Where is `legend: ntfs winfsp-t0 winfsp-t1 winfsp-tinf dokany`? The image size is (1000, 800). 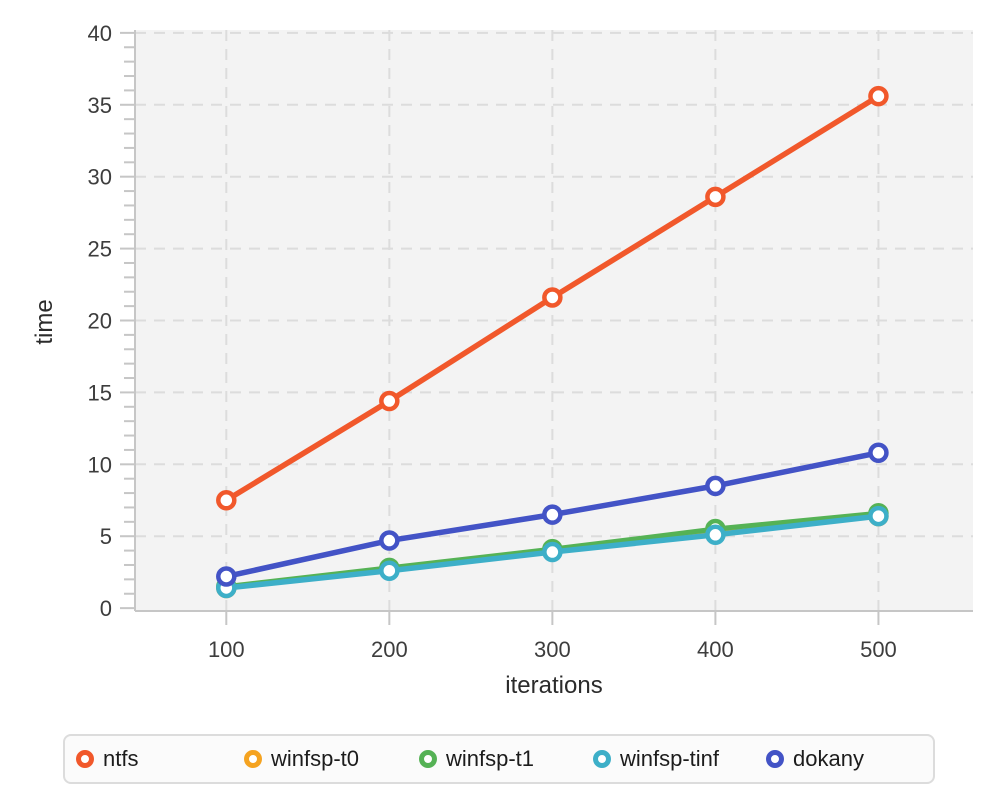
legend: ntfs winfsp-t0 winfsp-t1 winfsp-tinf dokany is located at coordinates (499, 759).